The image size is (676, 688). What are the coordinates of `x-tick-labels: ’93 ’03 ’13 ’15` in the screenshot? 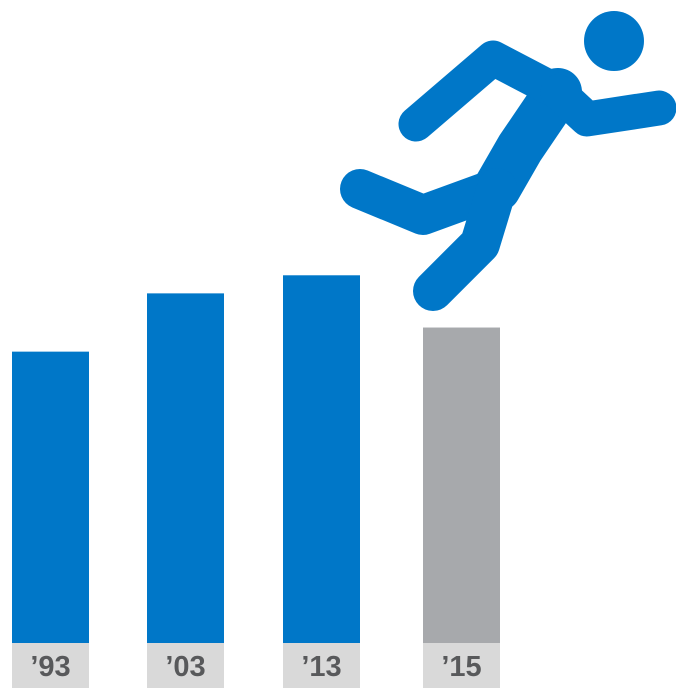 It's located at (256, 665).